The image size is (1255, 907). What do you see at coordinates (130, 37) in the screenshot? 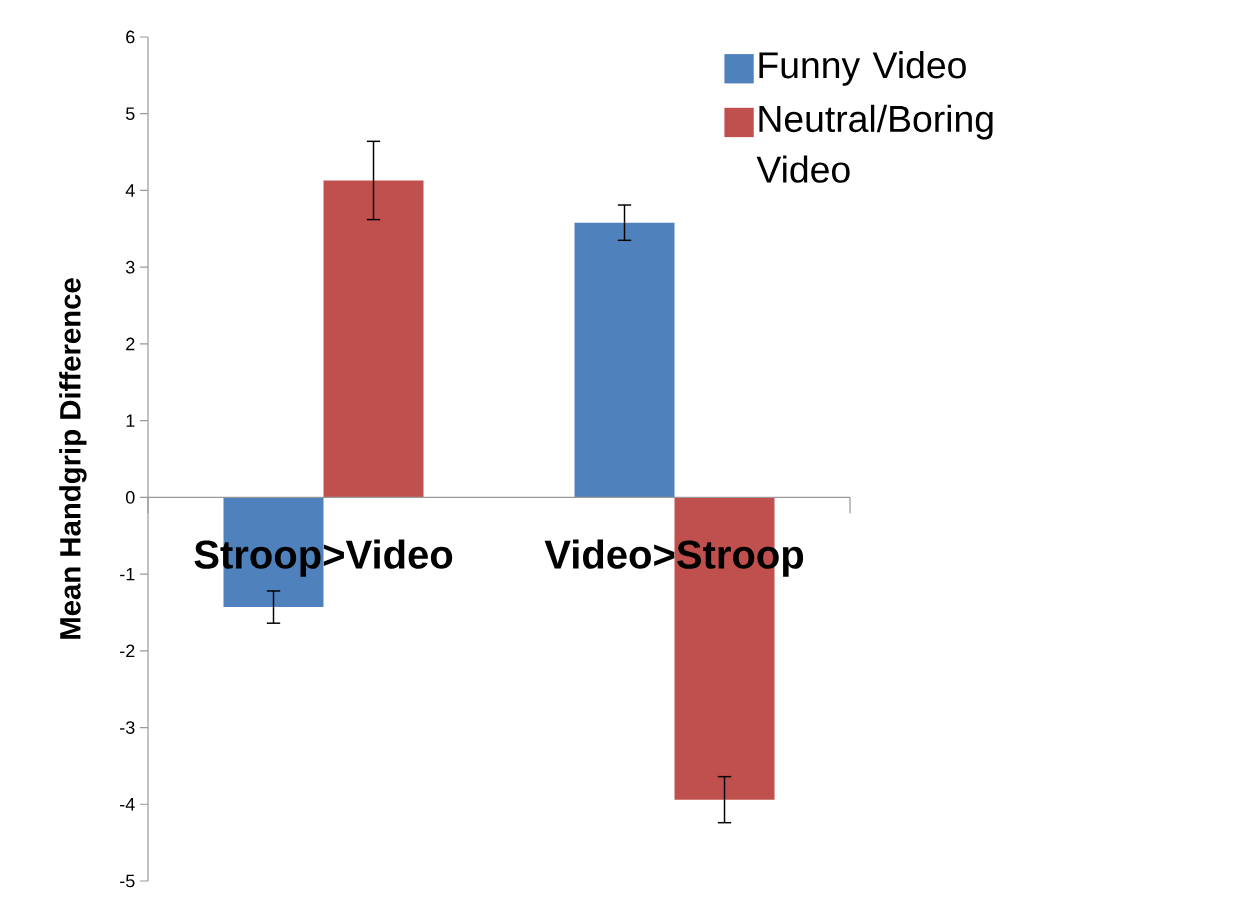
I see `y-tick-label: 6` at bounding box center [130, 37].